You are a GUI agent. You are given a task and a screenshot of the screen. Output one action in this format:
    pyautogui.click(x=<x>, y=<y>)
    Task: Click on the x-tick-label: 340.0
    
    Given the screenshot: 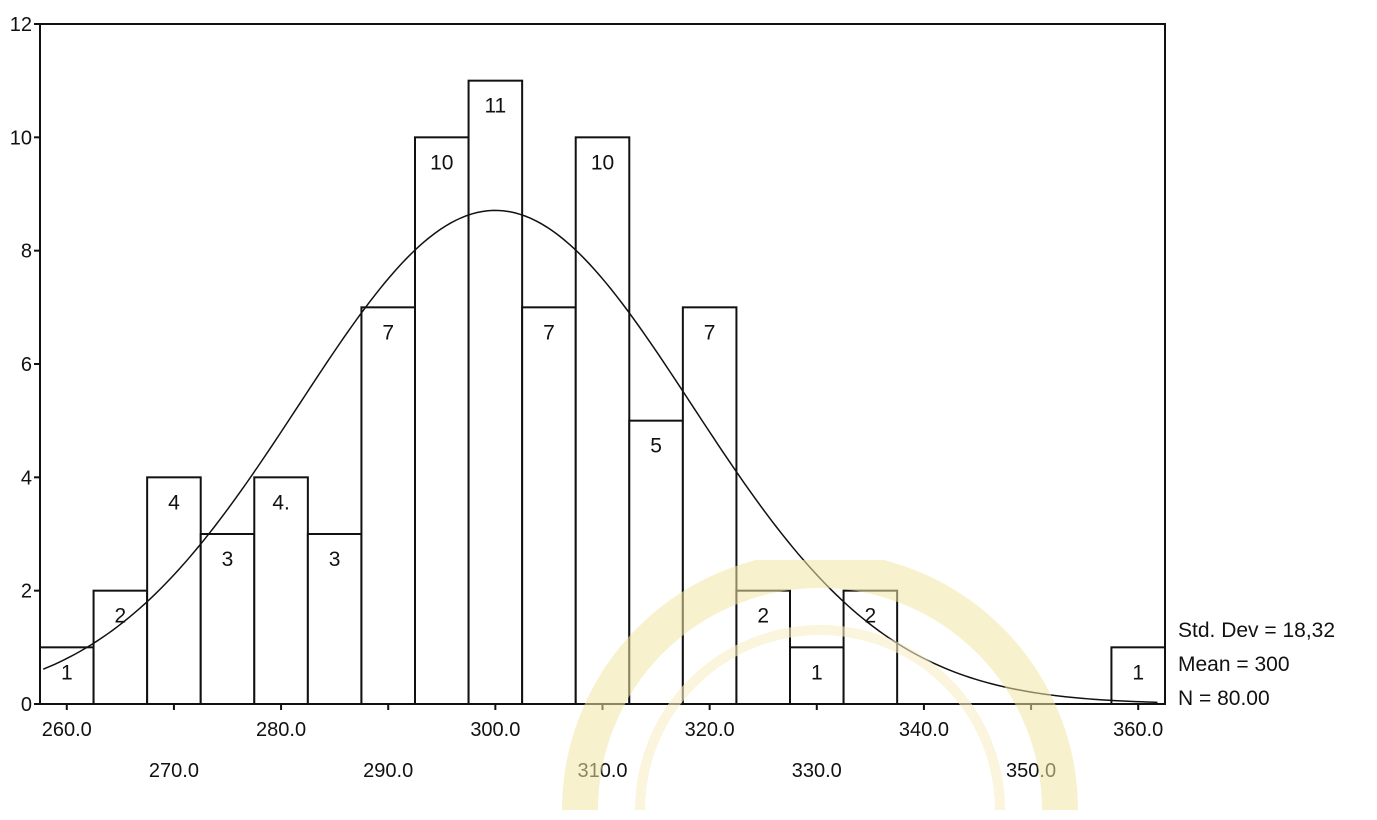 What is the action you would take?
    pyautogui.click(x=924, y=730)
    